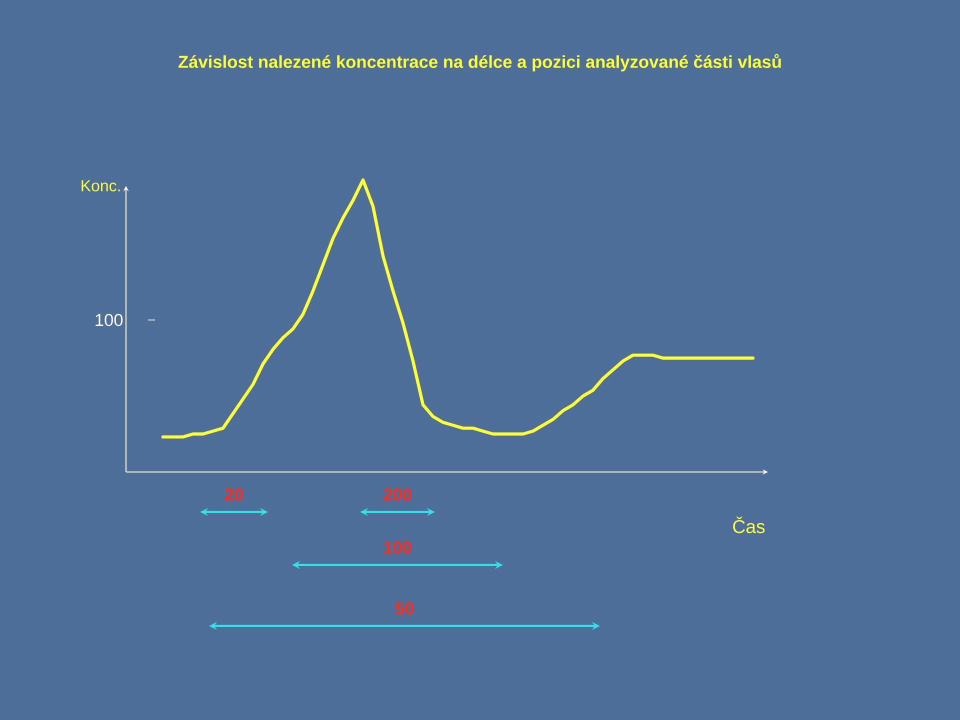 The height and width of the screenshot is (720, 960). I want to click on text: 50, so click(404, 608).